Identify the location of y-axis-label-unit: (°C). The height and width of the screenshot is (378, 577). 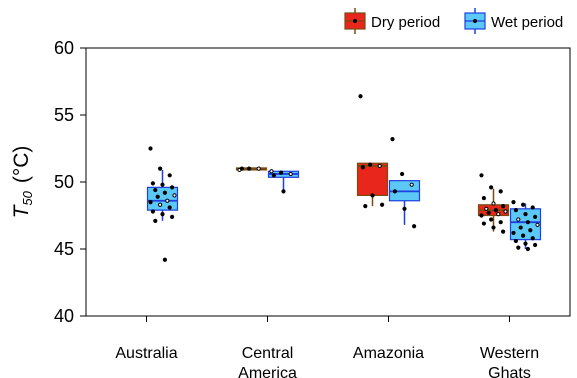
(21, 165).